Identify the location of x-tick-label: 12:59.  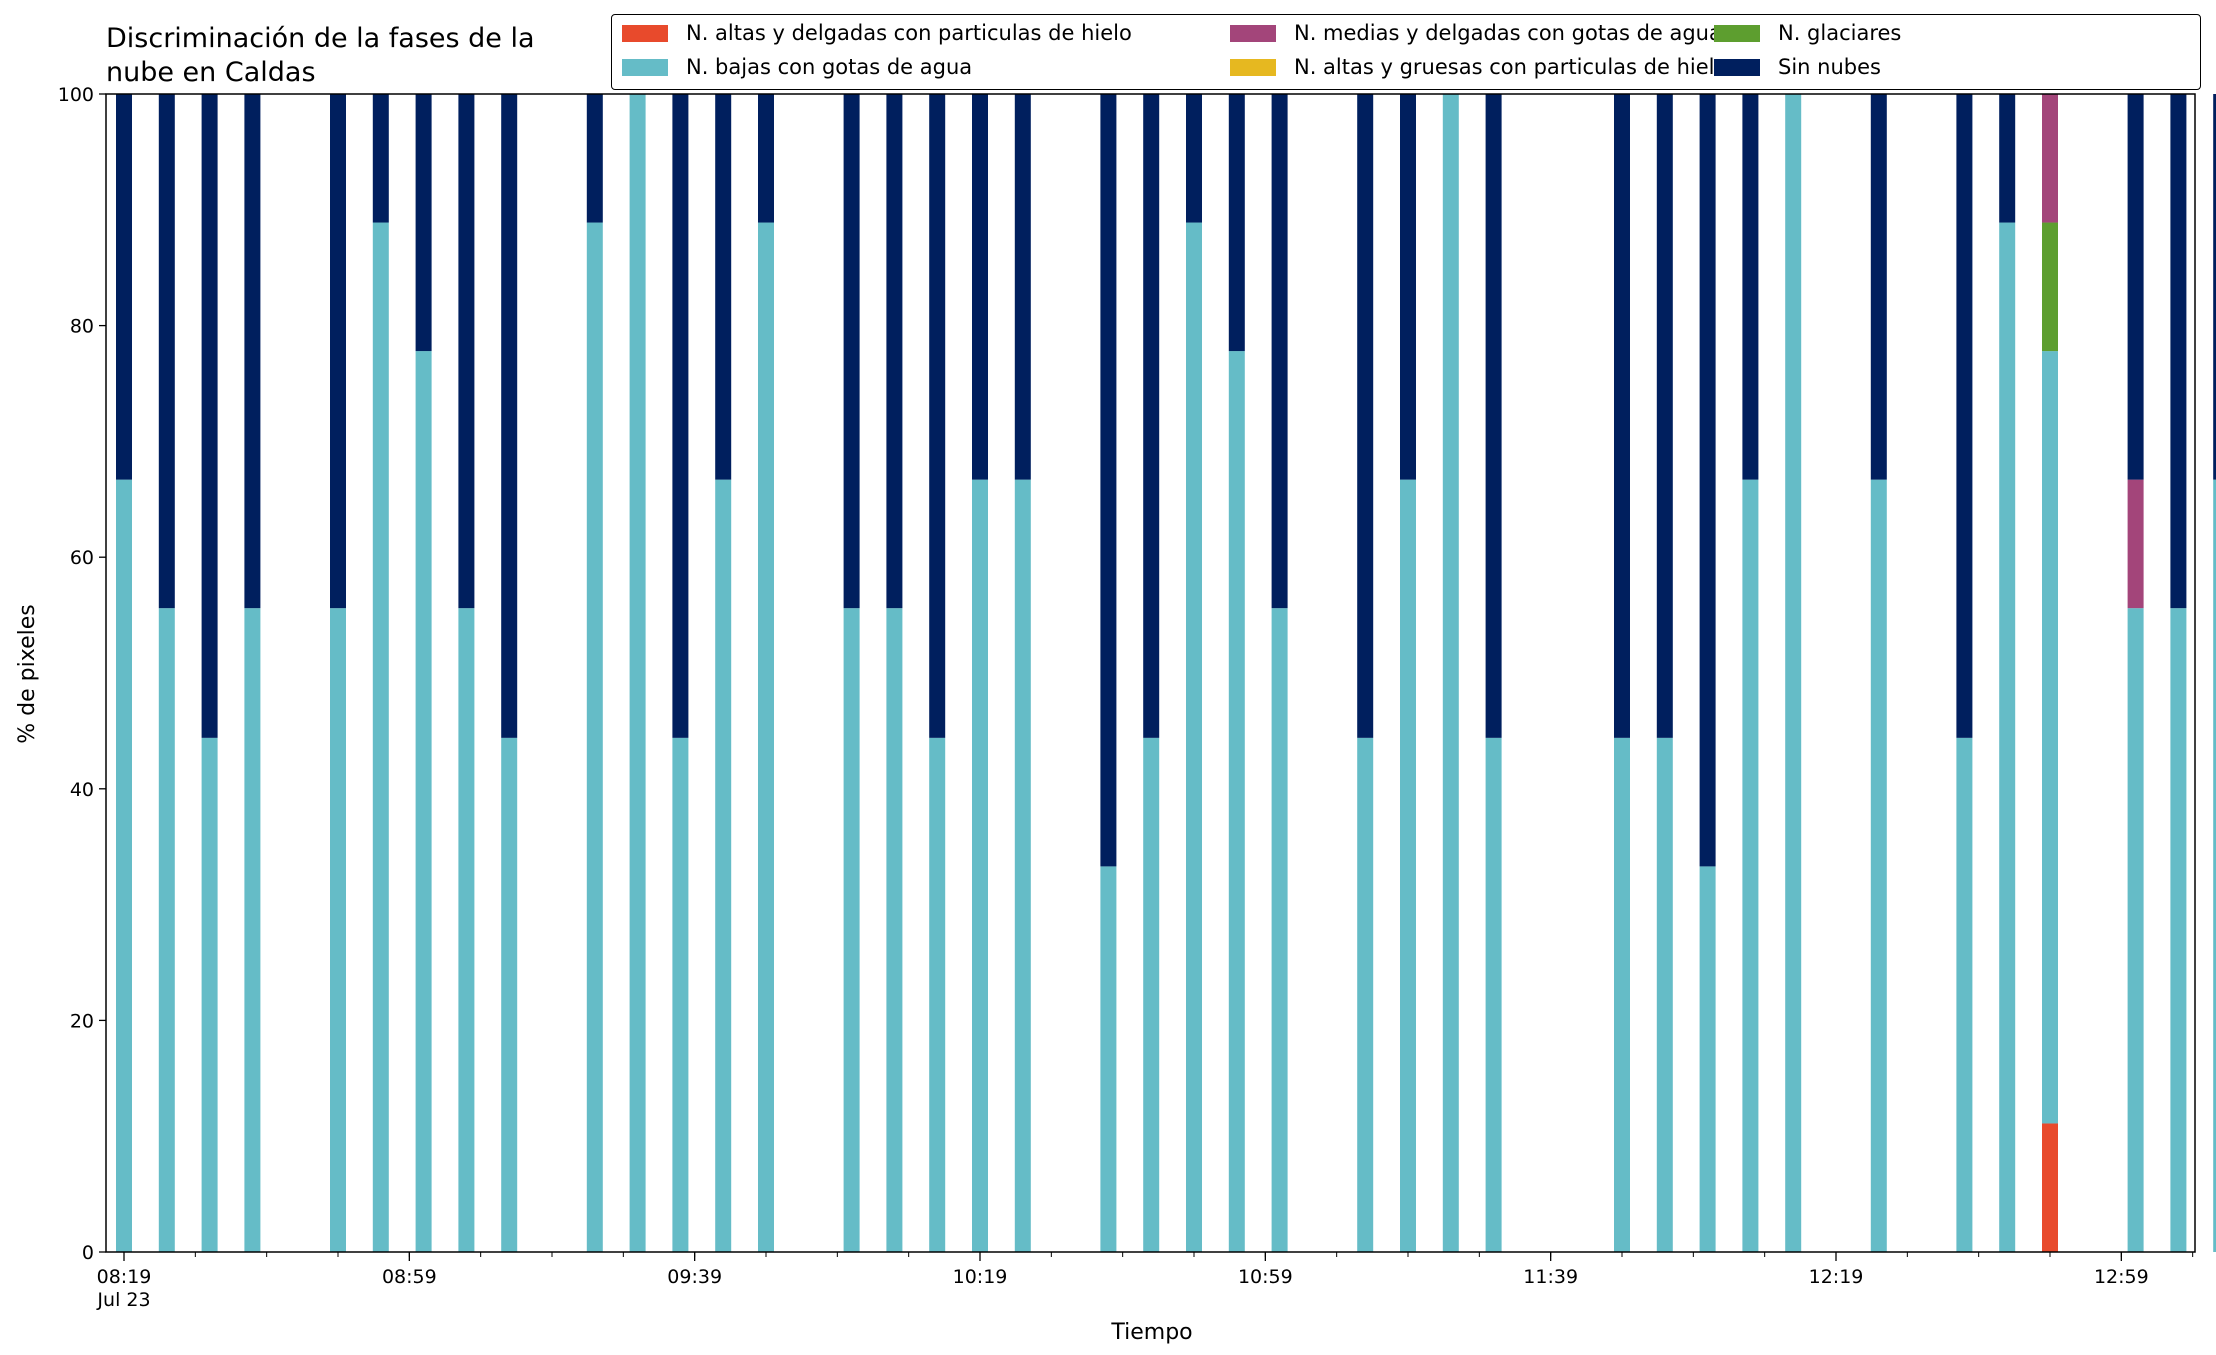
(2121, 1277).